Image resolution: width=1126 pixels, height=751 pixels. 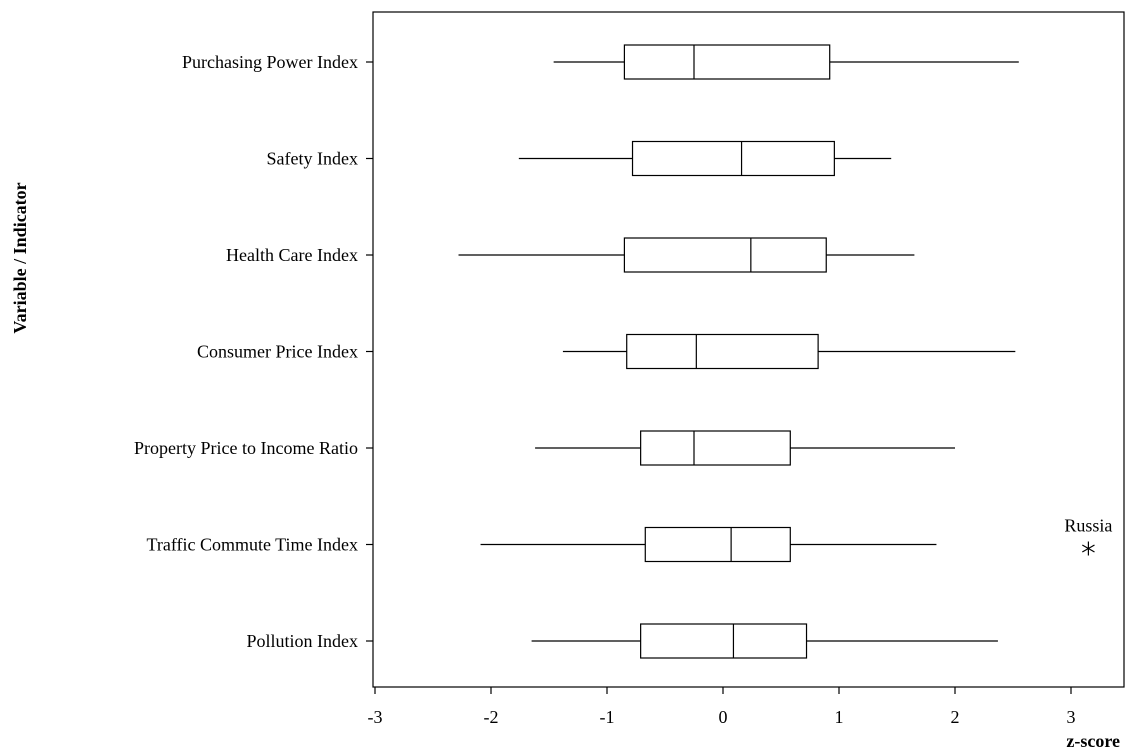 What do you see at coordinates (375, 717) in the screenshot?
I see `x-tick-label: -3` at bounding box center [375, 717].